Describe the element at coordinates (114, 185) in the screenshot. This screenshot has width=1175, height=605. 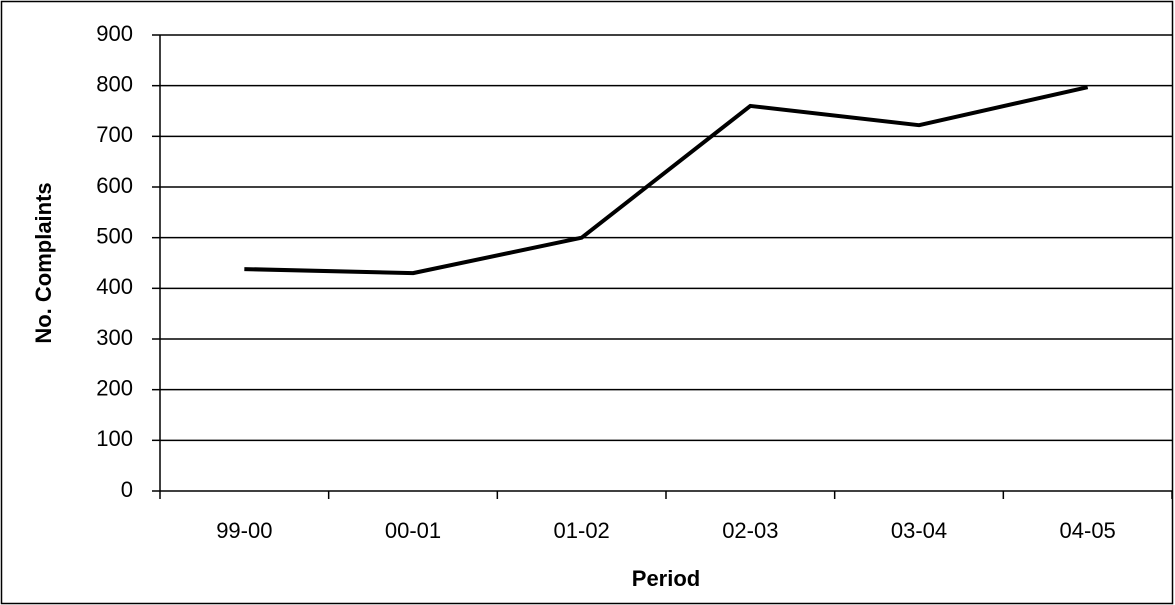
I see `y-tick-label: 600` at that location.